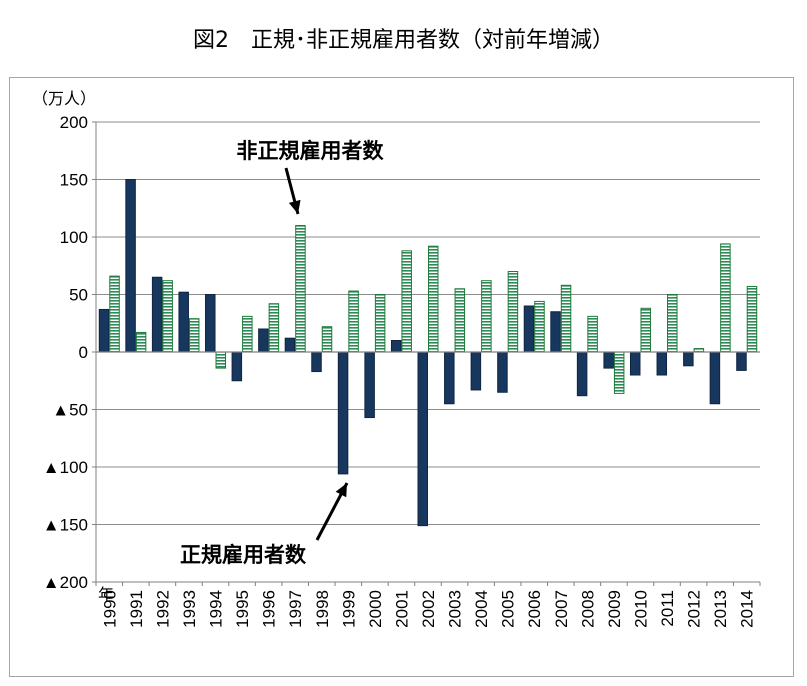  I want to click on annotation-non-regular: 非正規雇用者数, so click(311, 151).